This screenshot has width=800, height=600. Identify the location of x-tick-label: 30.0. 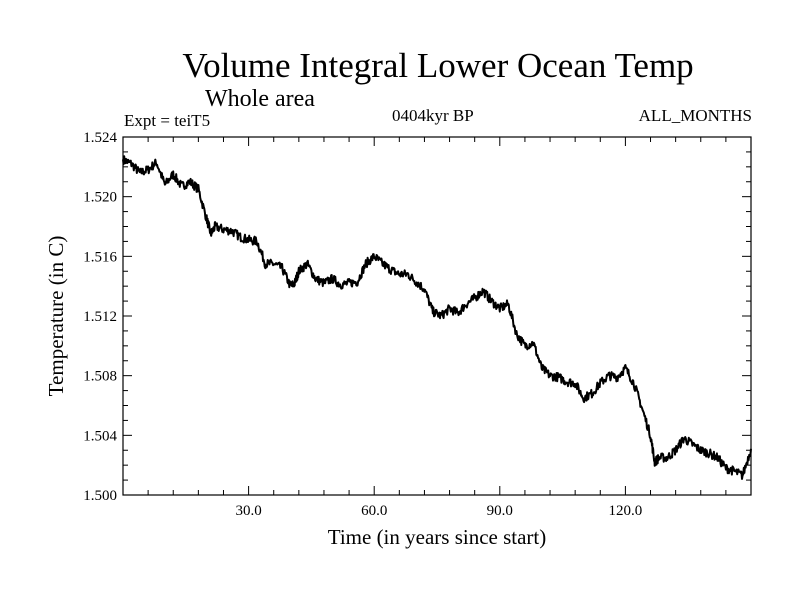
(248, 511).